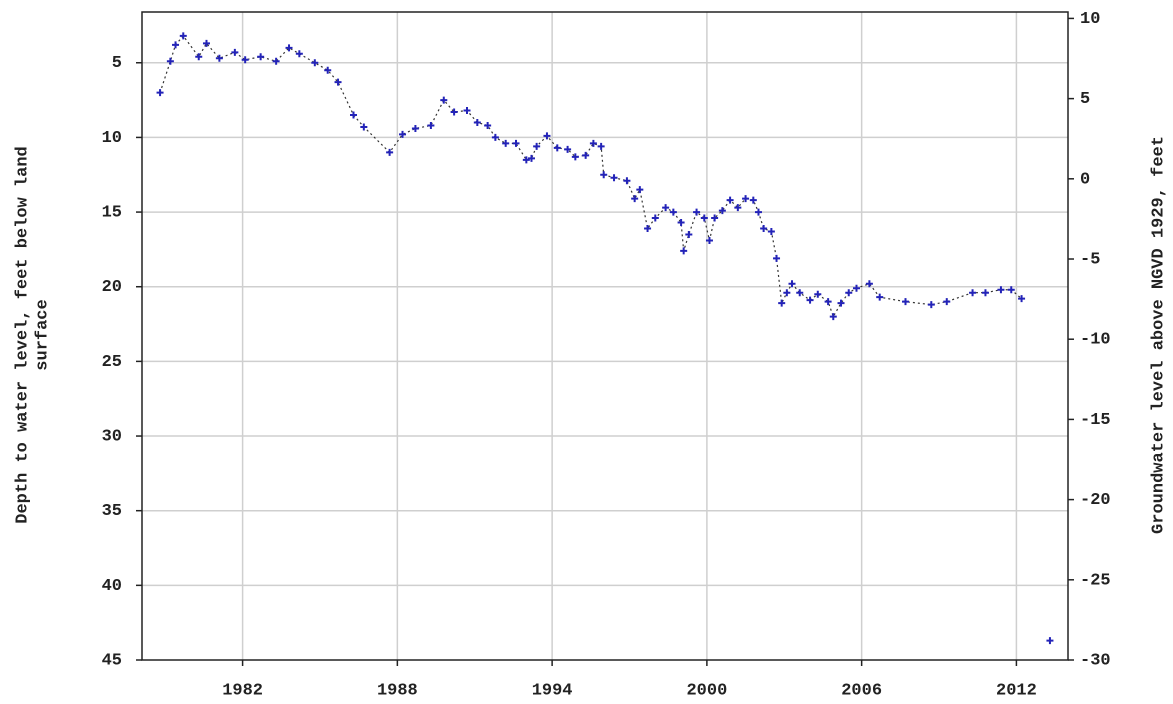  What do you see at coordinates (112, 362) in the screenshot?
I see `y-tick-label: 25` at bounding box center [112, 362].